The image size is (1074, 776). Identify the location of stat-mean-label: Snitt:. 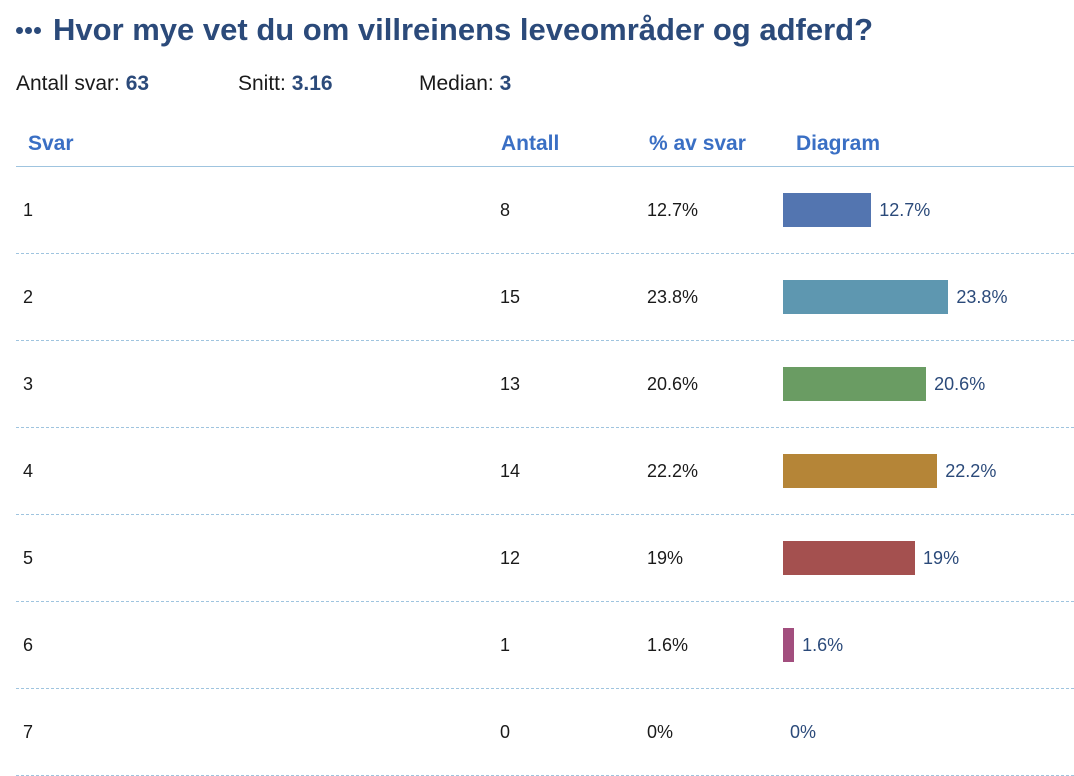
(262, 83).